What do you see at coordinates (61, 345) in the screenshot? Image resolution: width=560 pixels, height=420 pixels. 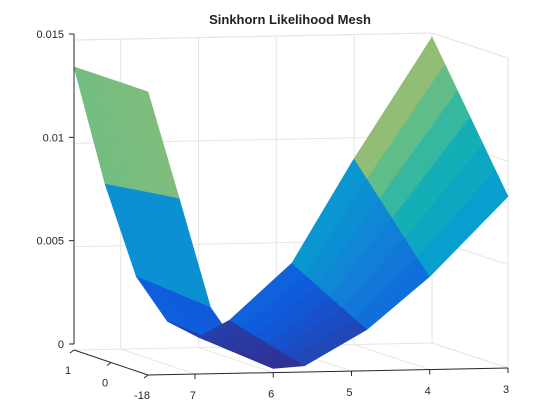 I see `z-tick-label: 0` at bounding box center [61, 345].